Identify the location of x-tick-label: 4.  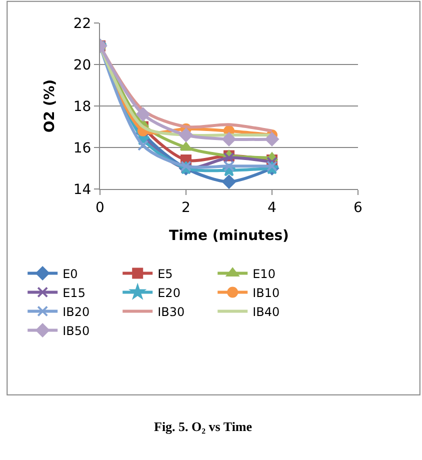
(272, 208).